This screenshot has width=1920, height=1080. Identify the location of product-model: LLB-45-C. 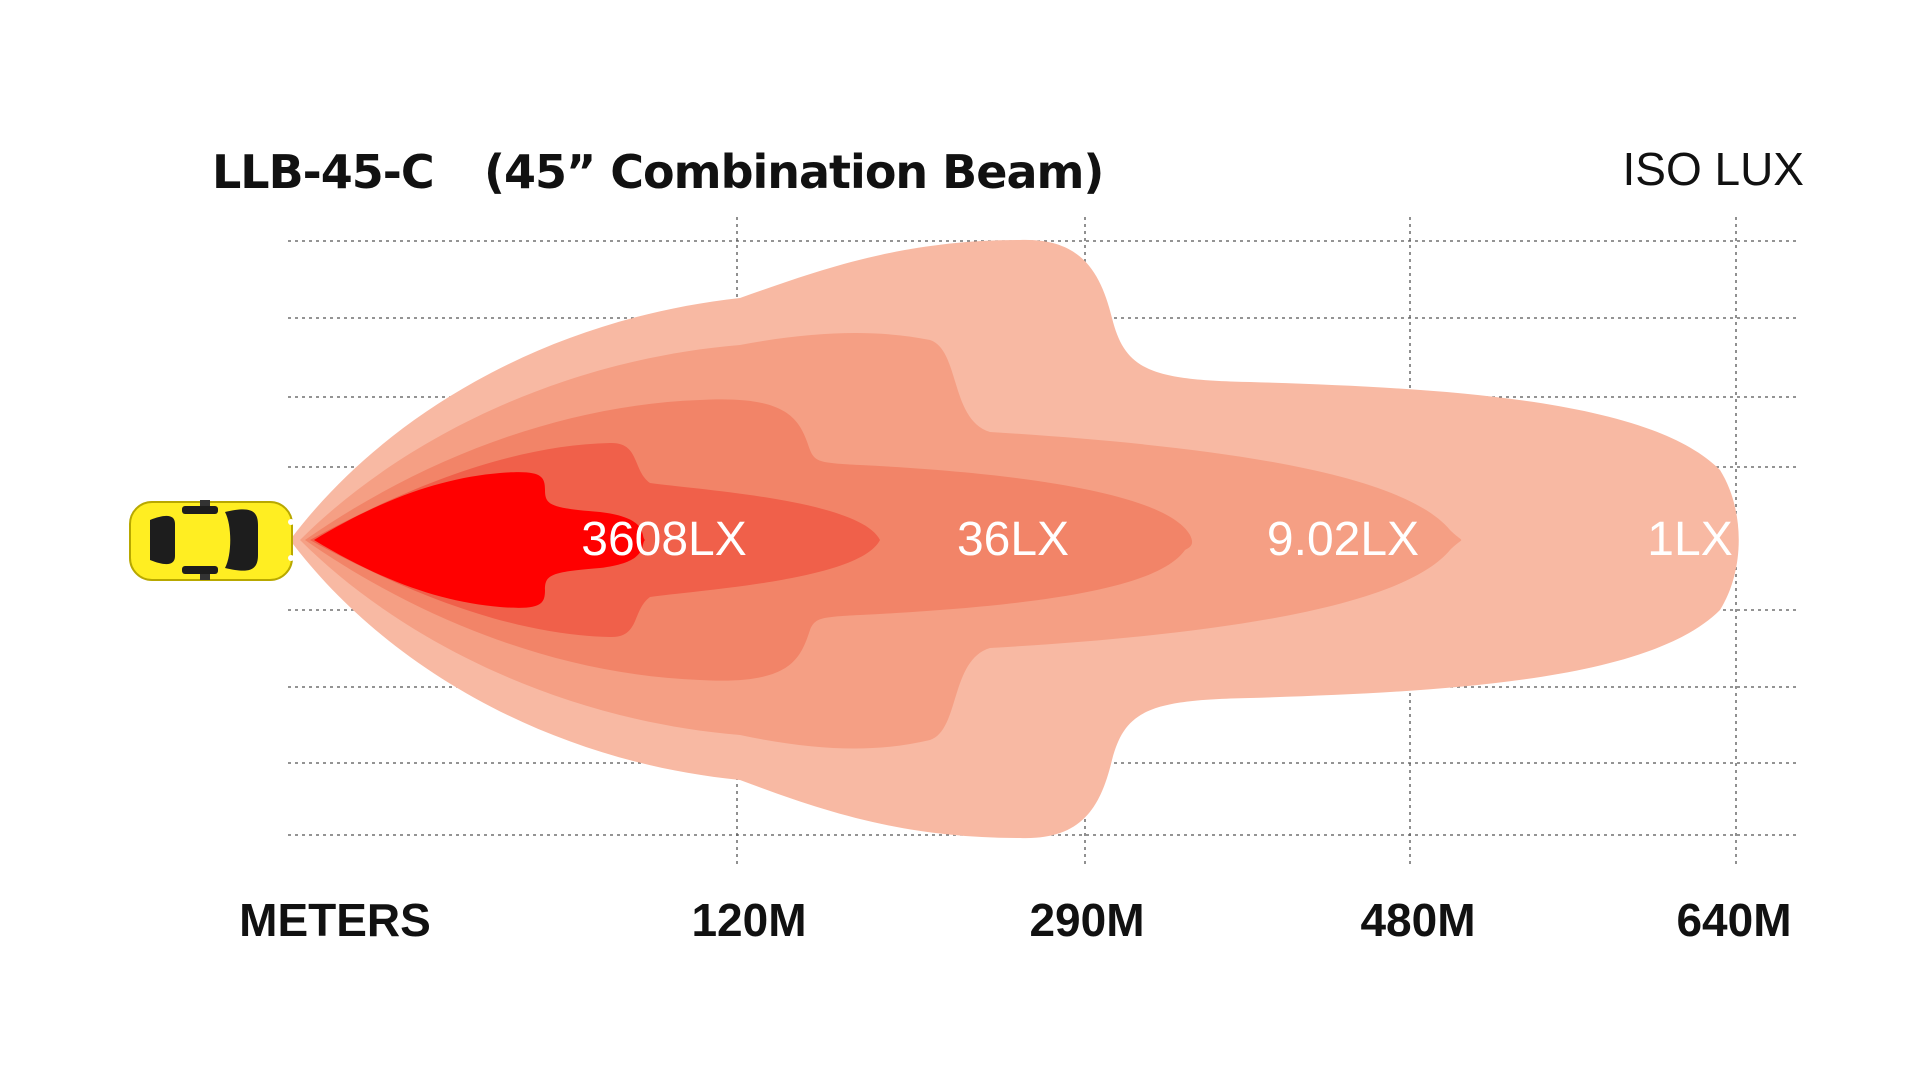
(323, 172).